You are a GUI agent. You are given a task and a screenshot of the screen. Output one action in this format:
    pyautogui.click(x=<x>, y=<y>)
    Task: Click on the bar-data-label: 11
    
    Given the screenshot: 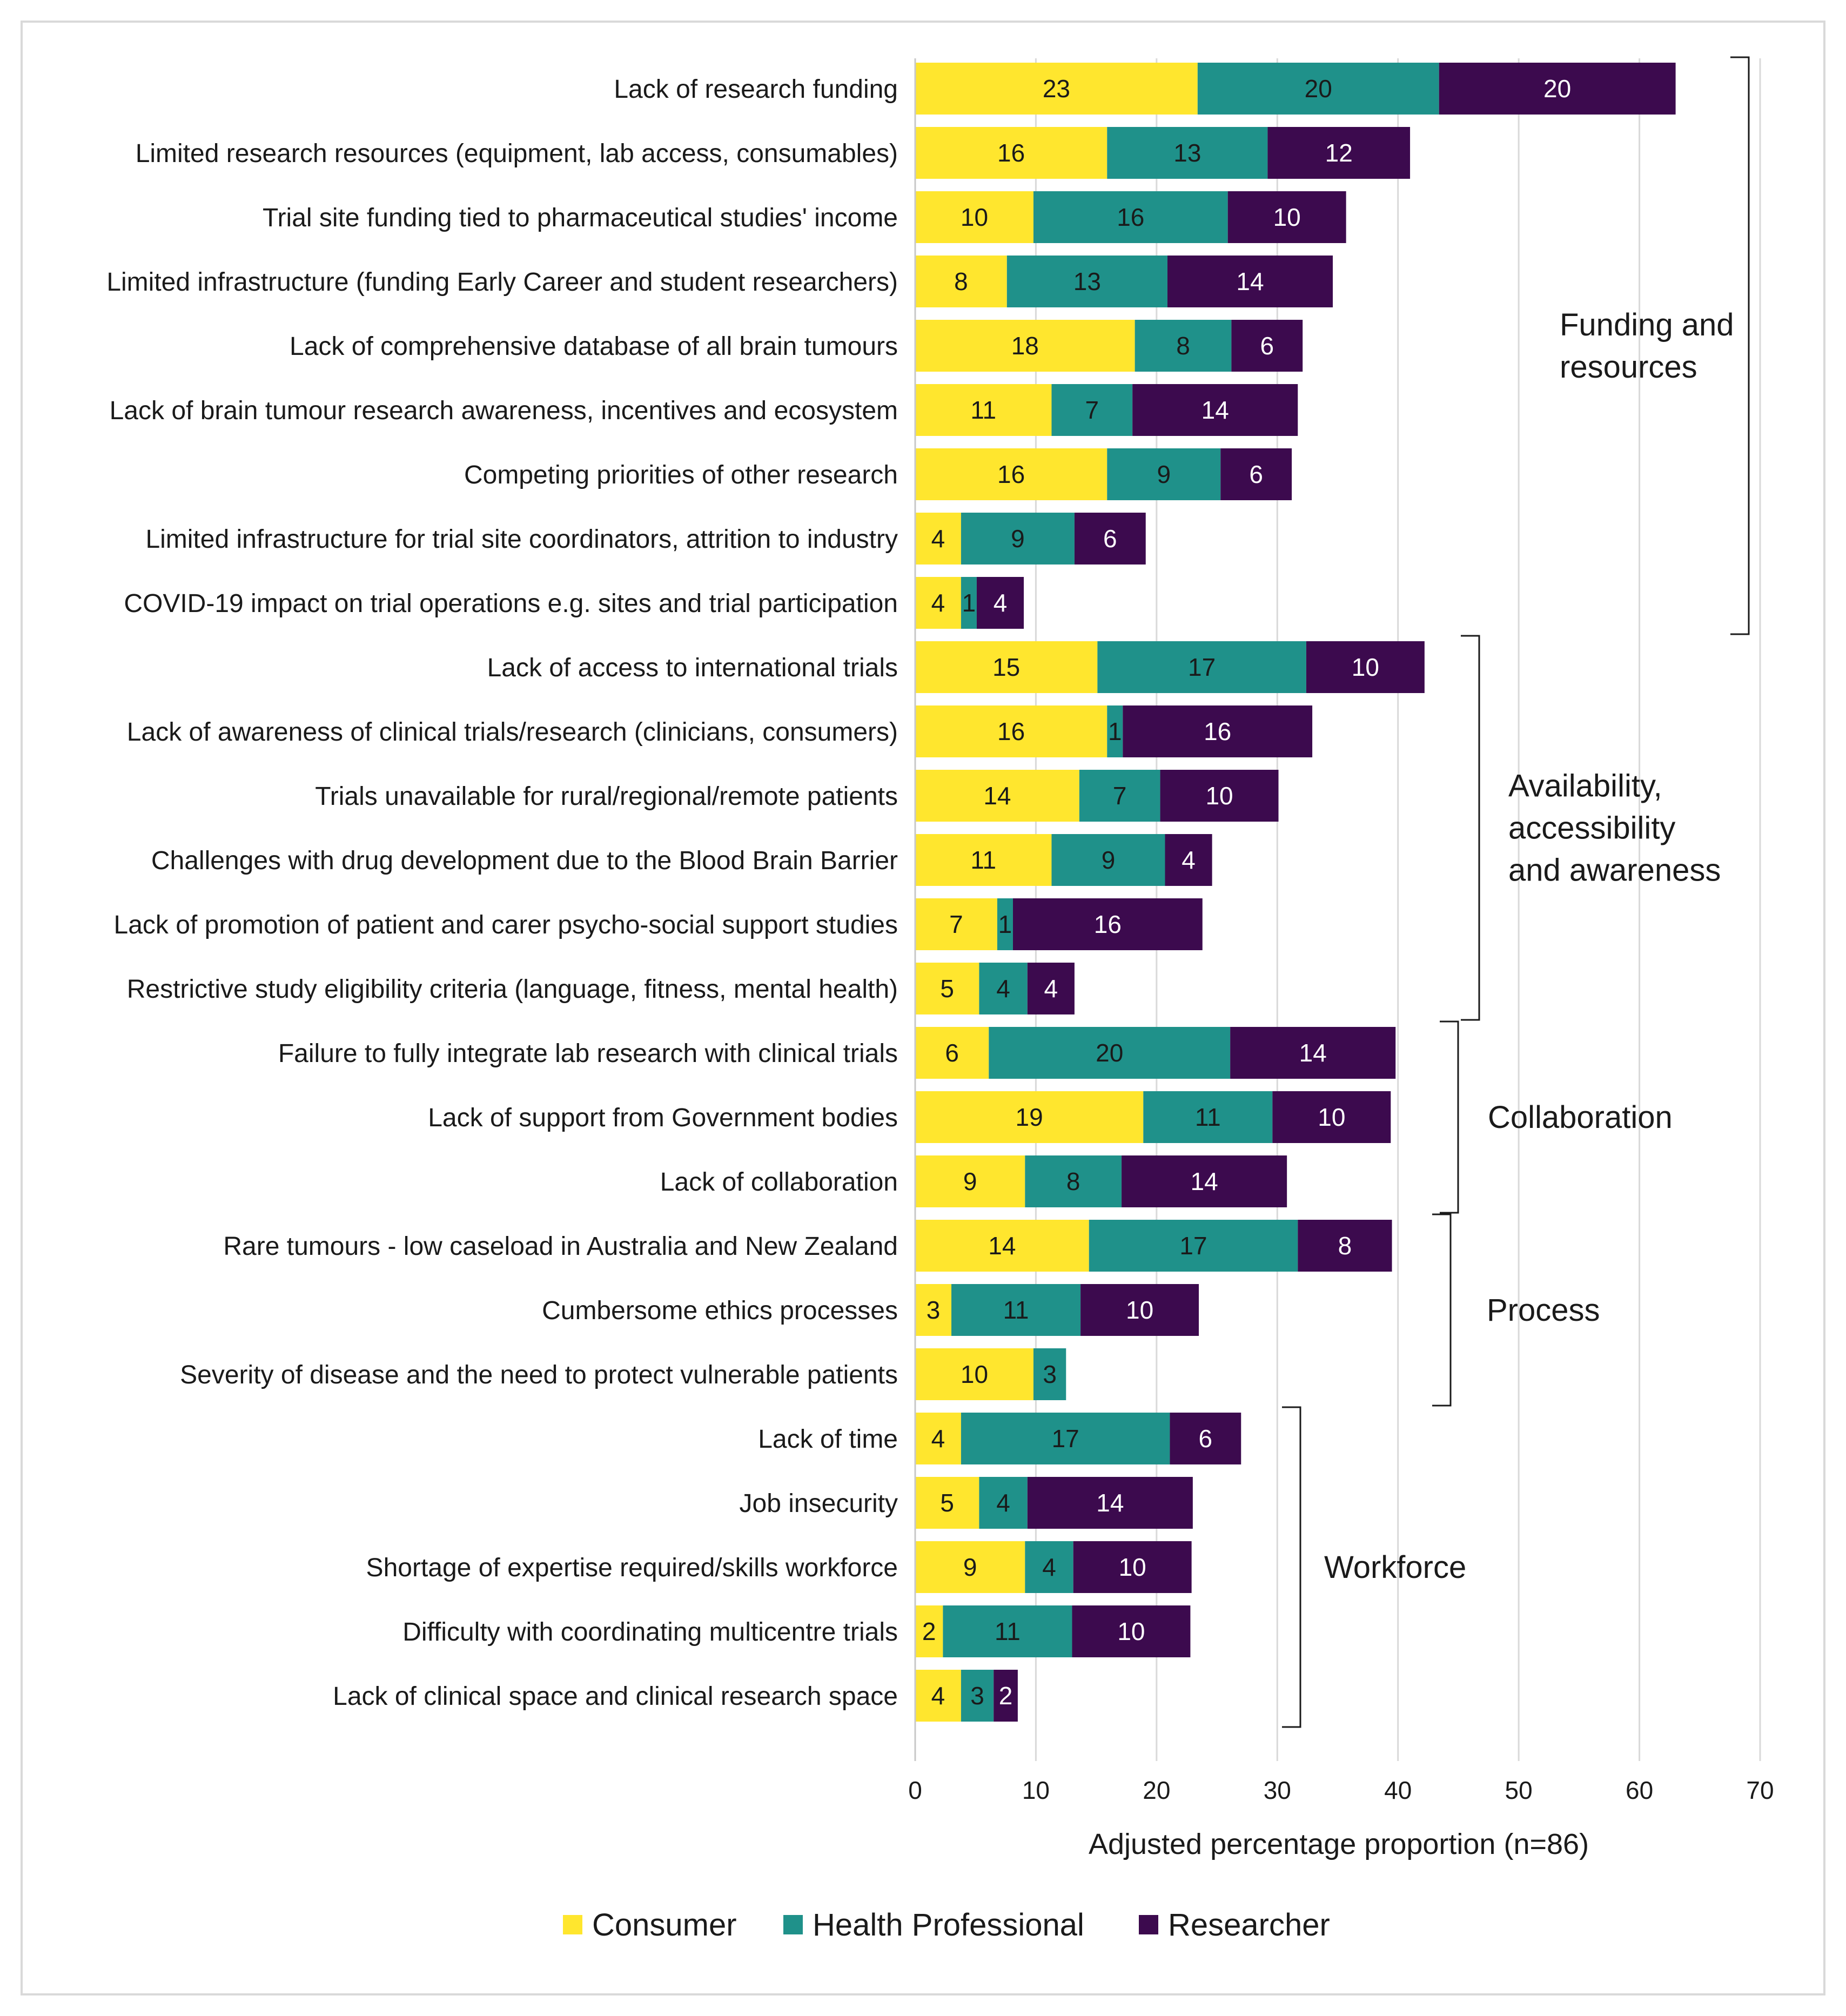 What is the action you would take?
    pyautogui.click(x=983, y=860)
    